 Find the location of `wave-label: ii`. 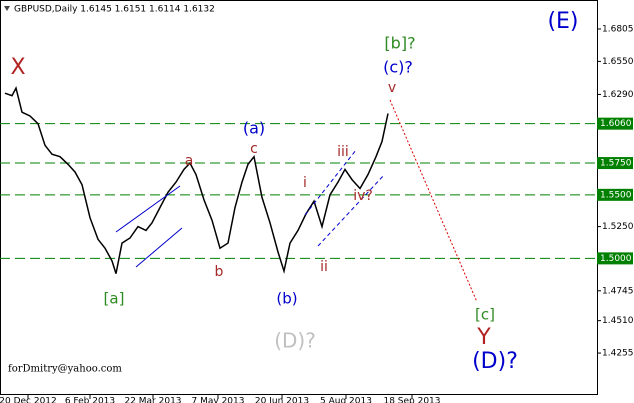

wave-label: ii is located at coordinates (324, 267).